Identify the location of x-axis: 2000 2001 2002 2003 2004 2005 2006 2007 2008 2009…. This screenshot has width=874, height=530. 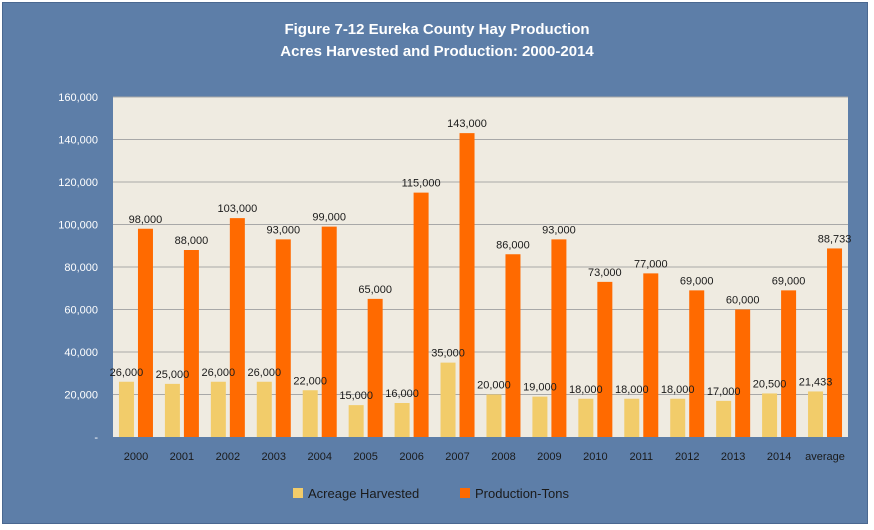
(484, 457).